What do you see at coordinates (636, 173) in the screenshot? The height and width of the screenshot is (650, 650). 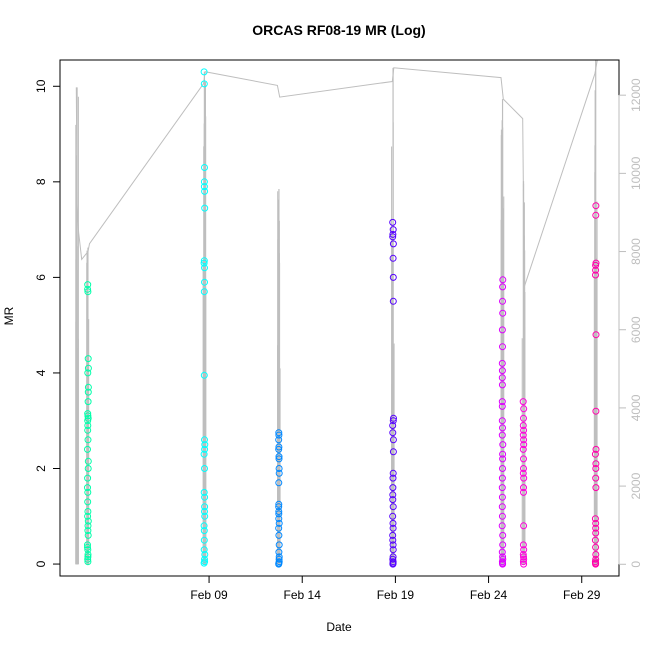 I see `y2-tick-label: 10000` at bounding box center [636, 173].